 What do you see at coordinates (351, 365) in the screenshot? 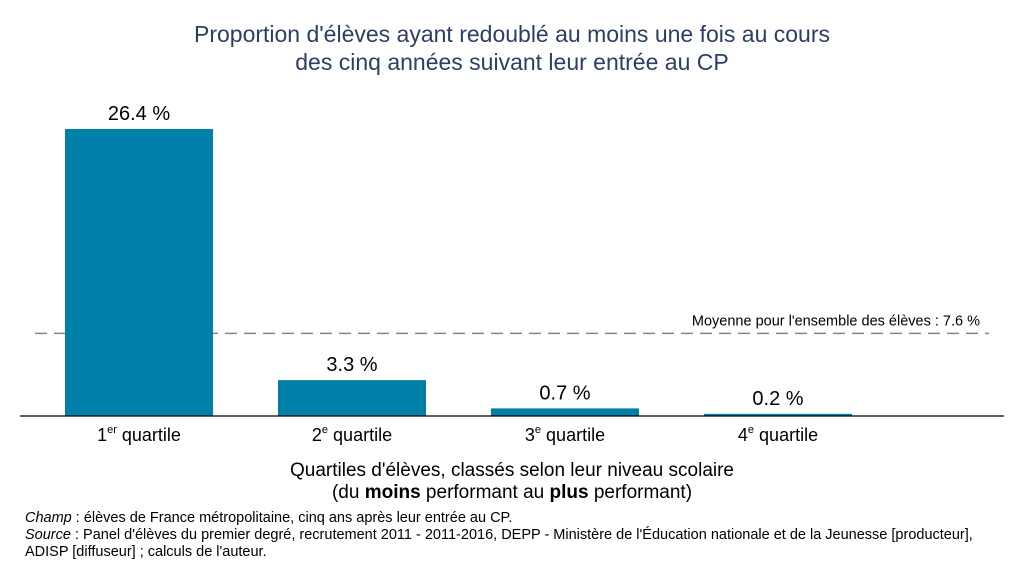
I see `bar-value-label-2: 3.3 %` at bounding box center [351, 365].